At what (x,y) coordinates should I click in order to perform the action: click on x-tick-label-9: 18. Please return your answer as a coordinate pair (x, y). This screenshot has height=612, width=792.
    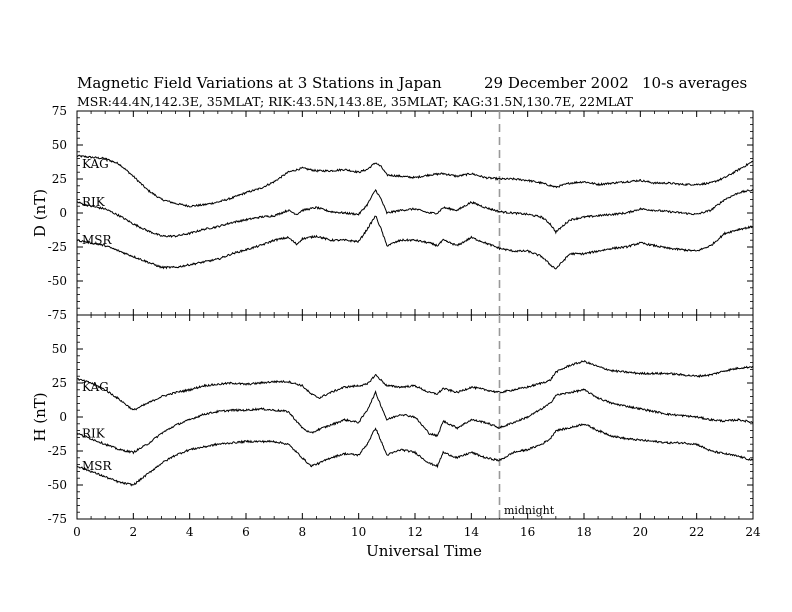
    Looking at the image, I should click on (583, 532).